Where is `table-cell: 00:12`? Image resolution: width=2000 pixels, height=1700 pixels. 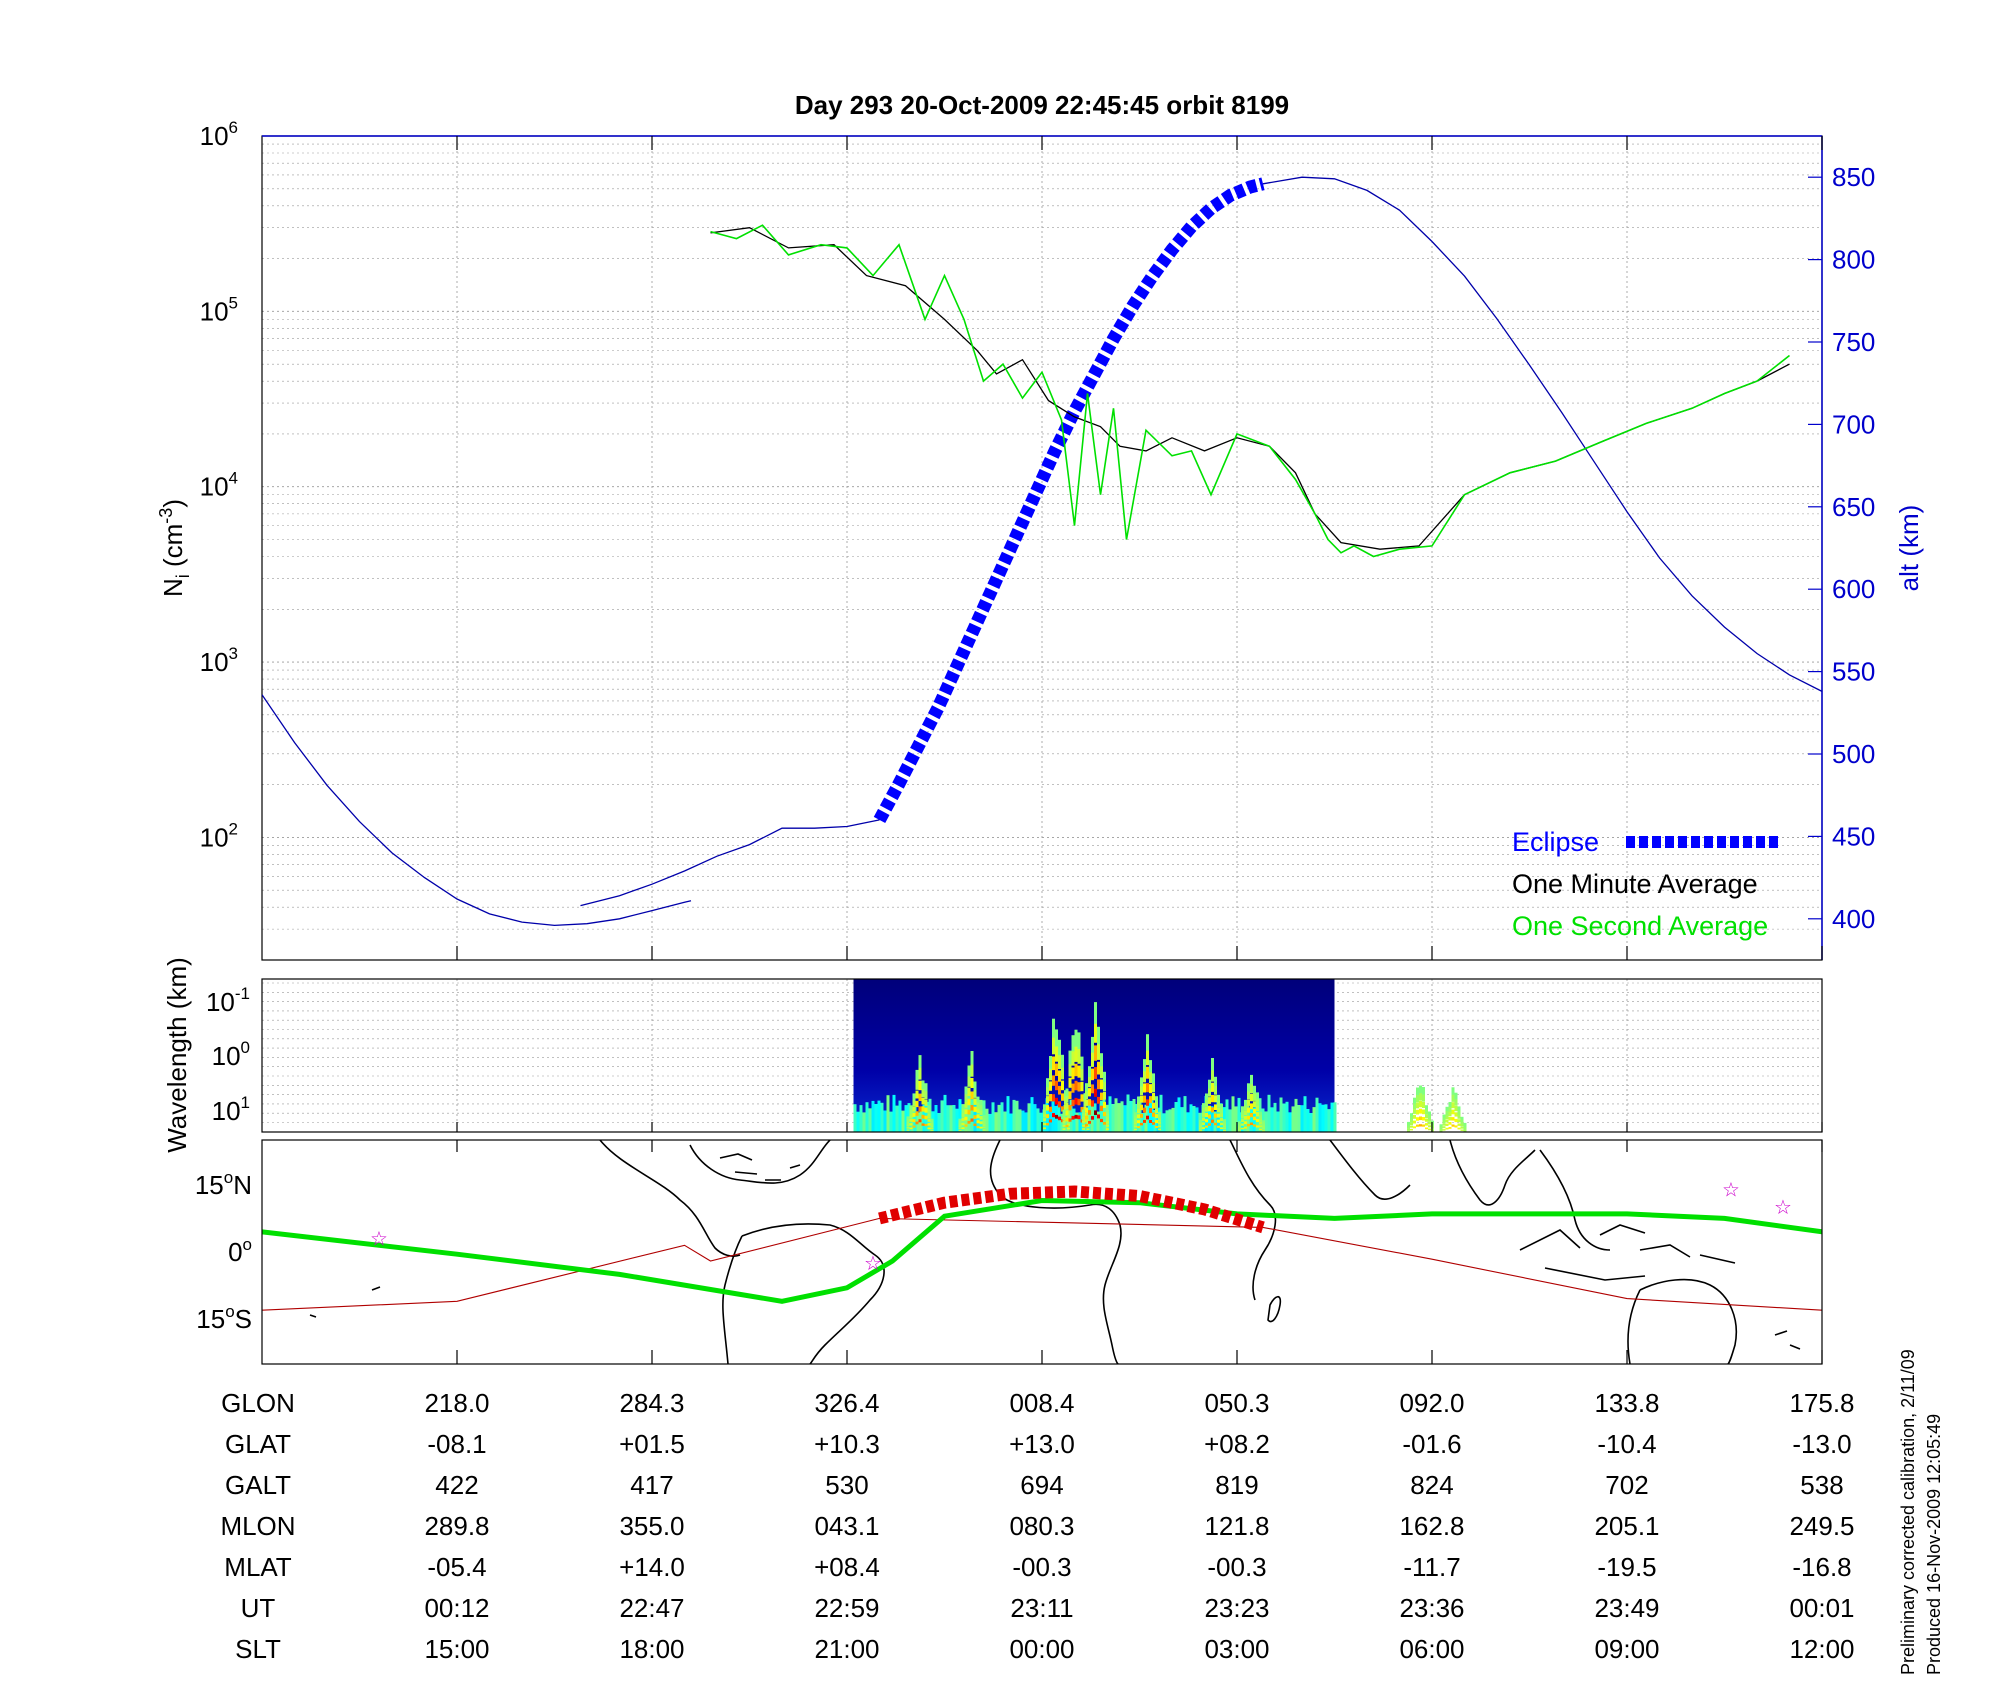
table-cell: 00:12 is located at coordinates (456, 1608).